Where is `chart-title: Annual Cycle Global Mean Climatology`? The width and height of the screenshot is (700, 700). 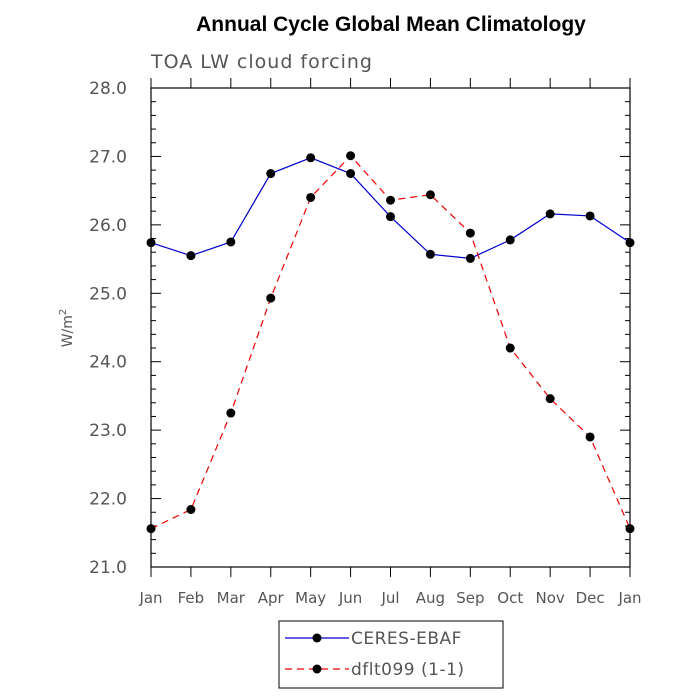
chart-title: Annual Cycle Global Mean Climatology is located at coordinates (391, 24).